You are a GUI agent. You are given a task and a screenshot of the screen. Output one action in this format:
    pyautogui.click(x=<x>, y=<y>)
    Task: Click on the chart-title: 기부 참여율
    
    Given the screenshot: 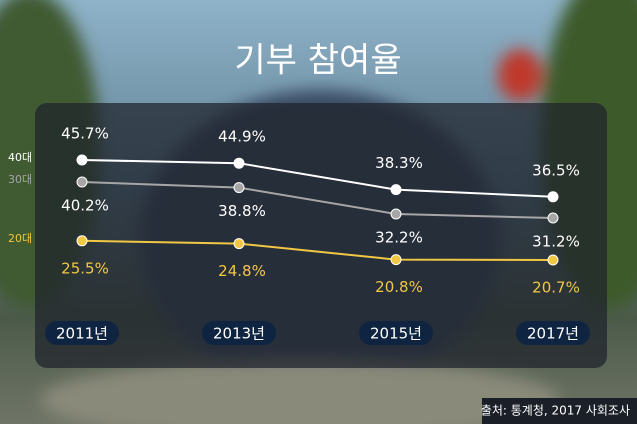 What is the action you would take?
    pyautogui.click(x=317, y=61)
    